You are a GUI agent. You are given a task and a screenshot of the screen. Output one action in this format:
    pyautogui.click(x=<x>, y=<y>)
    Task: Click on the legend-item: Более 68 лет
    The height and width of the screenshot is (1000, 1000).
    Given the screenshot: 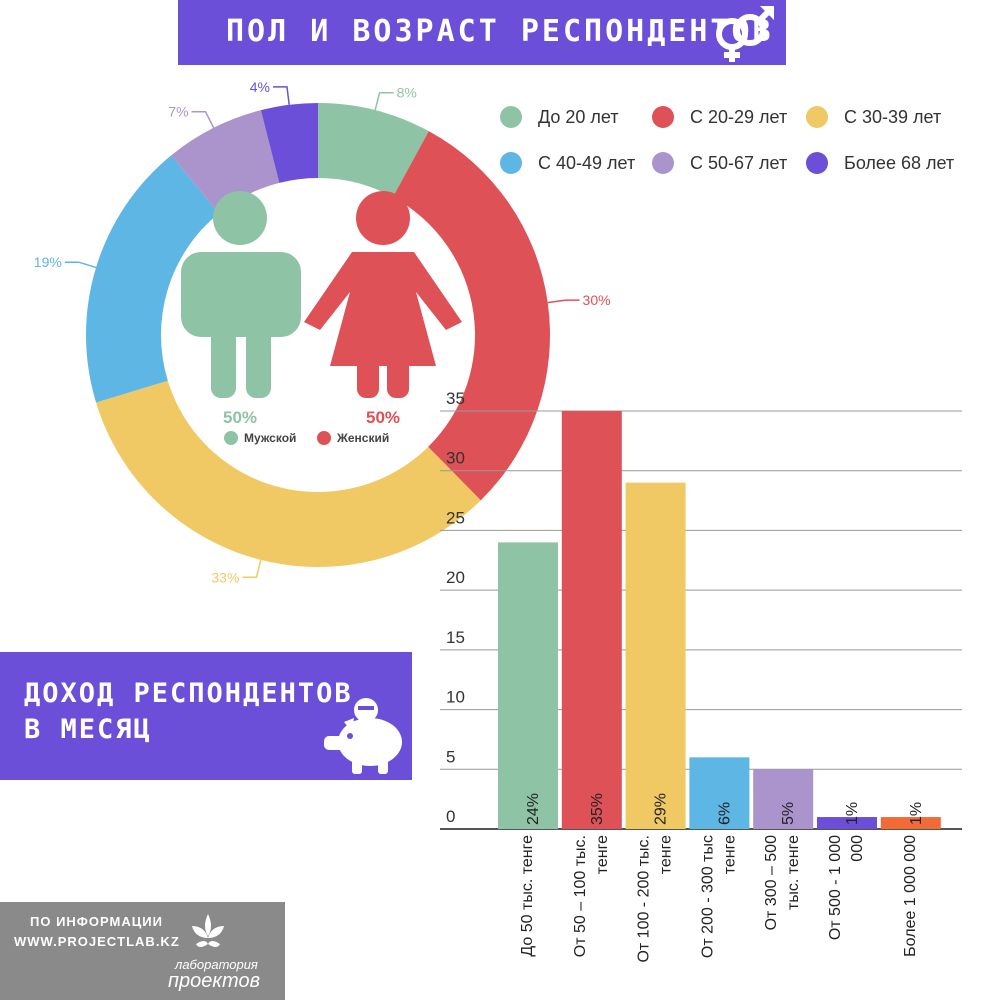 What is the action you would take?
    pyautogui.click(x=880, y=163)
    